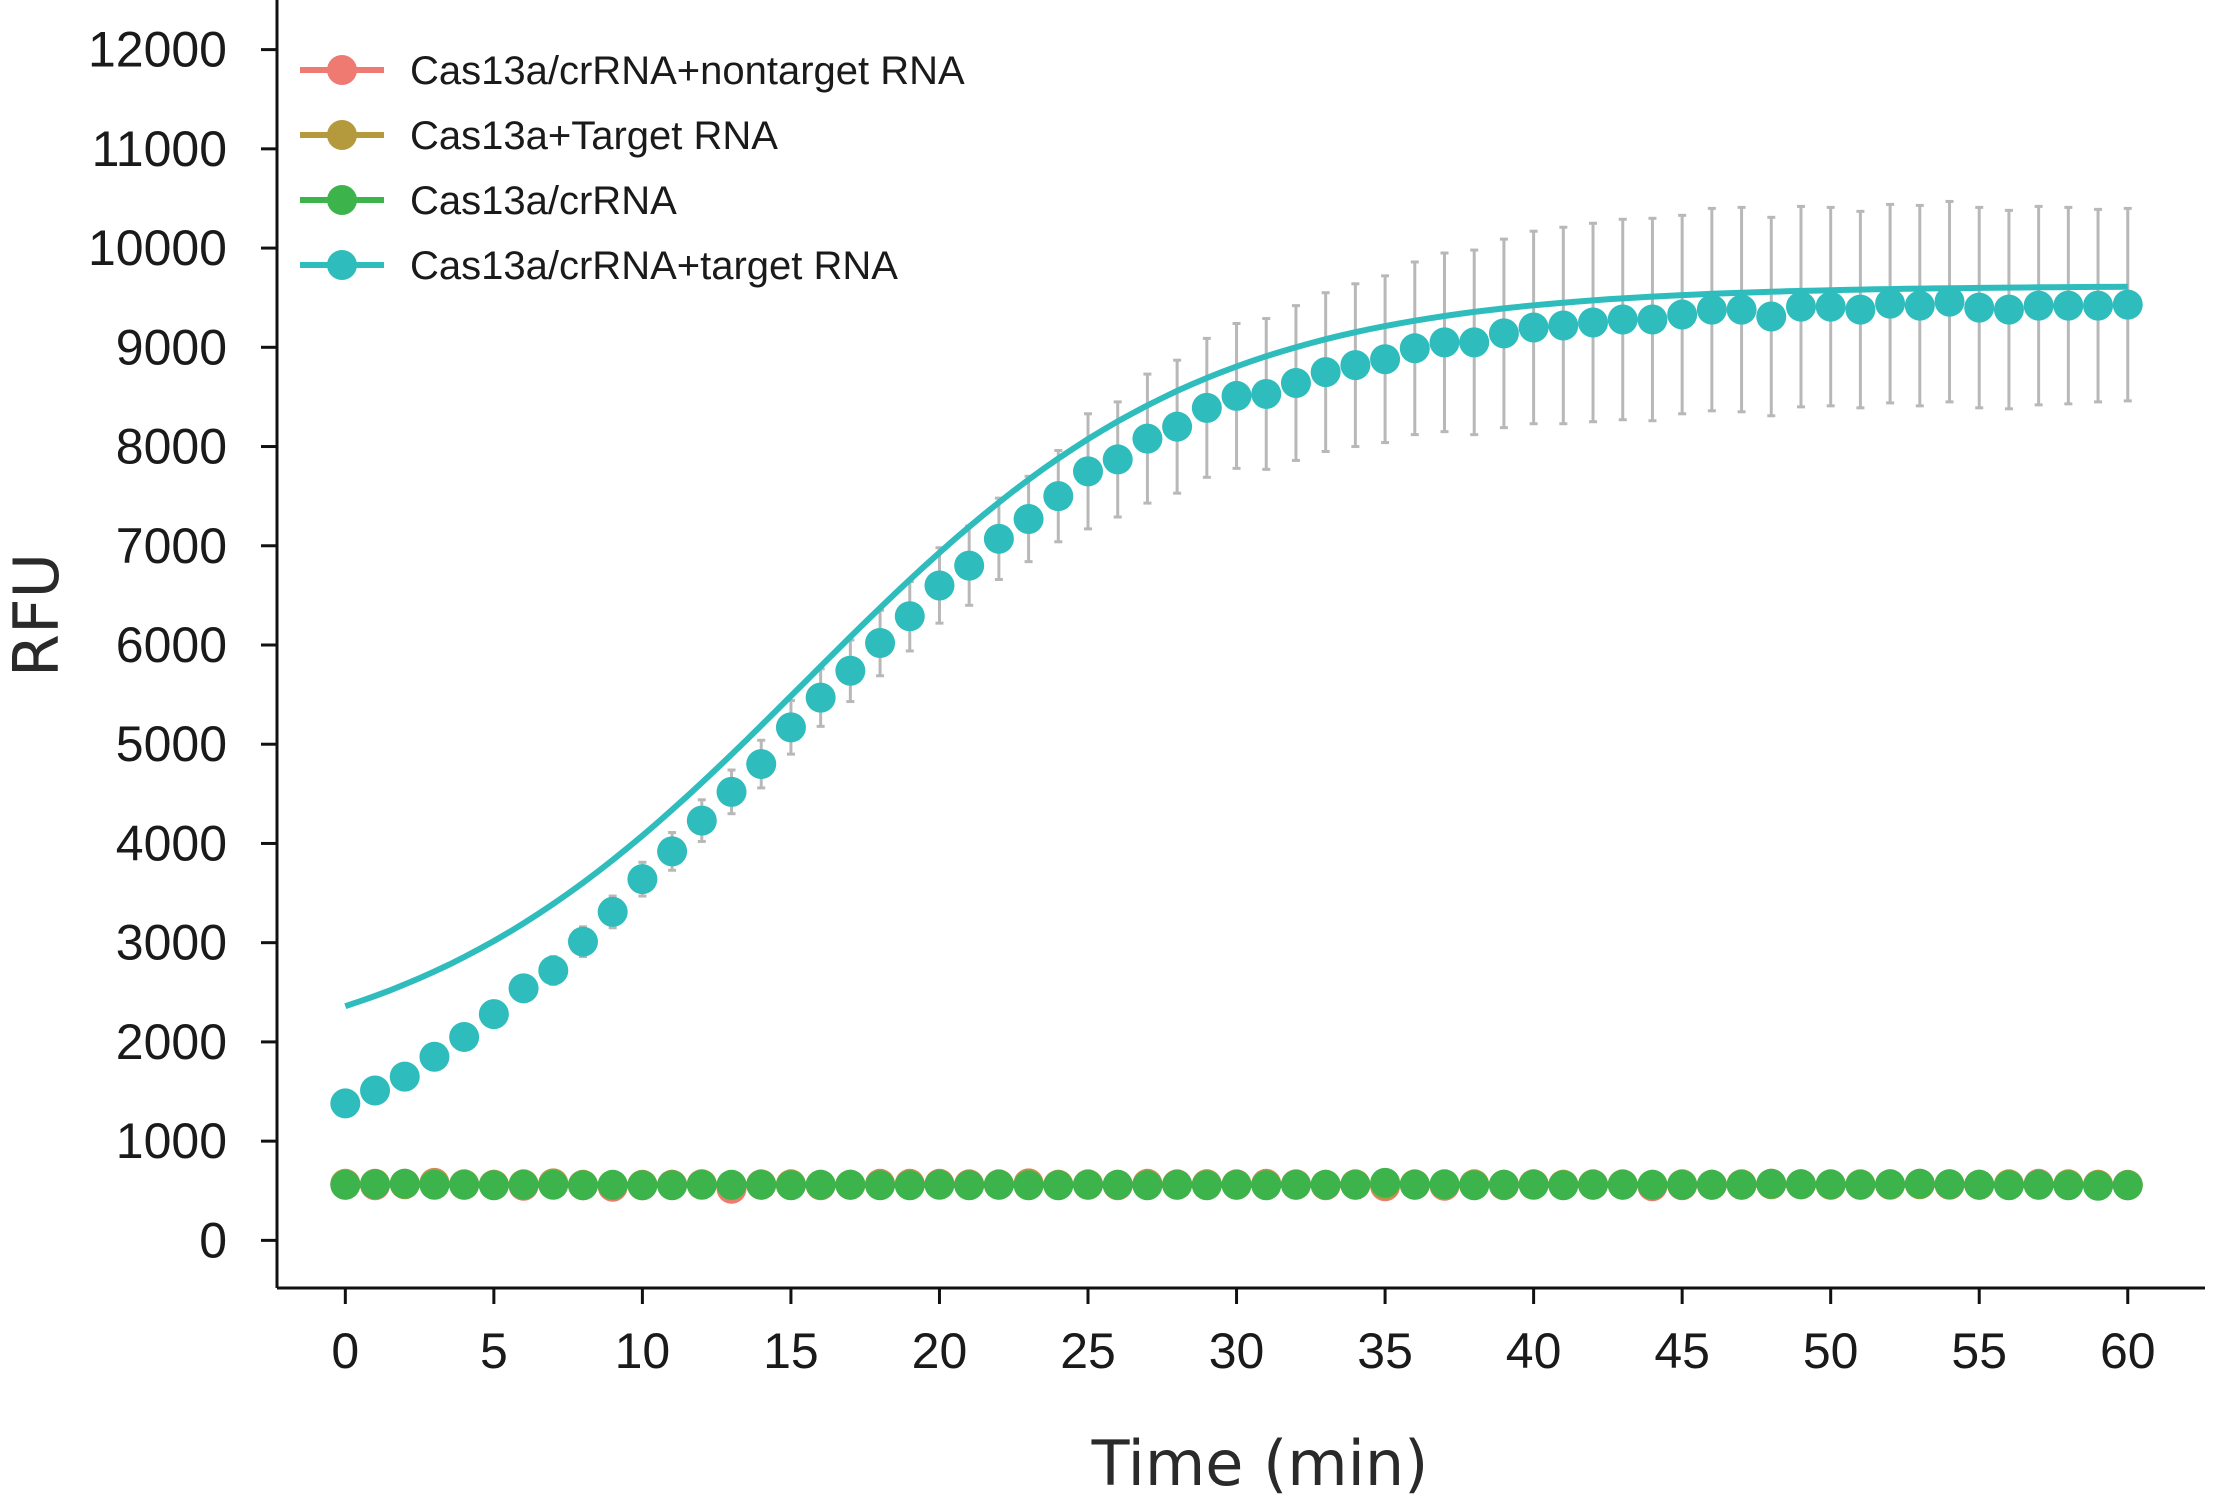 This screenshot has height=1507, width=2217. What do you see at coordinates (1260, 1463) in the screenshot?
I see `x-axis-title: Time (min)` at bounding box center [1260, 1463].